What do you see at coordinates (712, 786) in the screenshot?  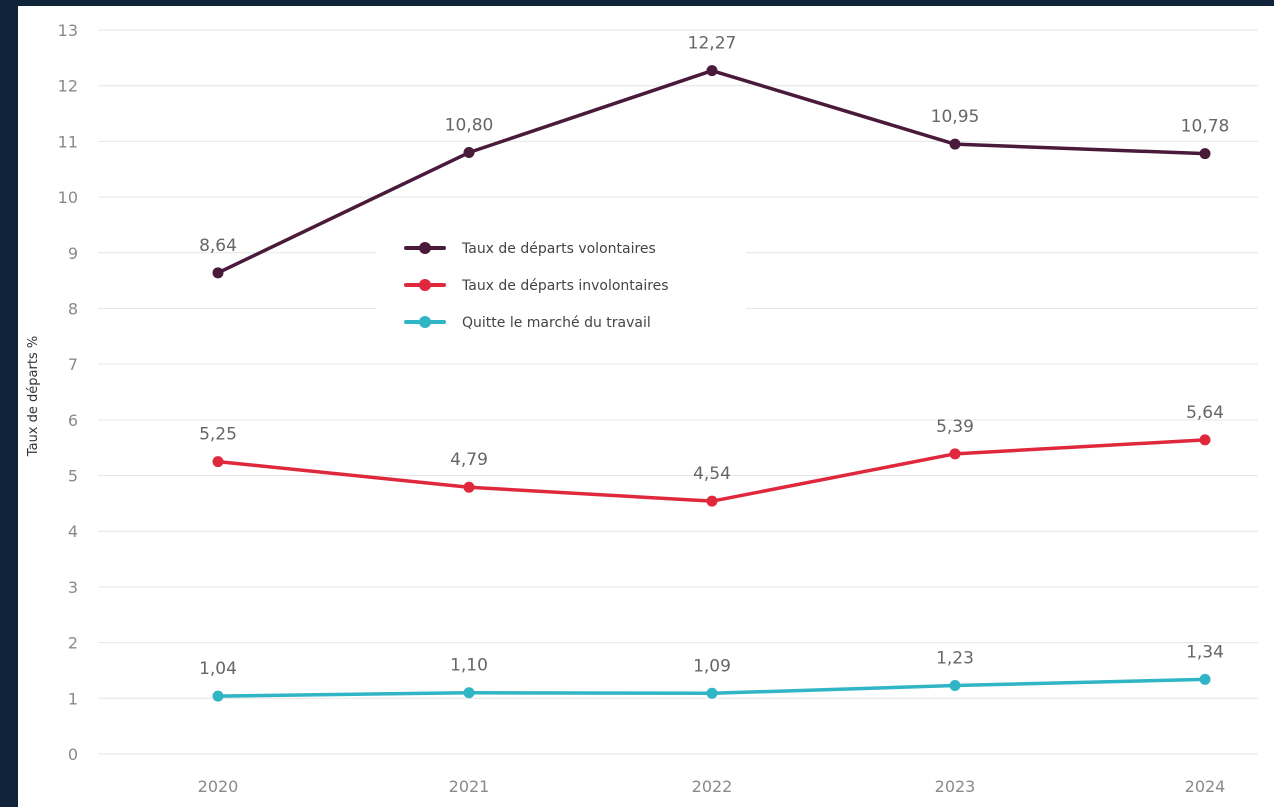 I see `x-tick-label: 2022` at bounding box center [712, 786].